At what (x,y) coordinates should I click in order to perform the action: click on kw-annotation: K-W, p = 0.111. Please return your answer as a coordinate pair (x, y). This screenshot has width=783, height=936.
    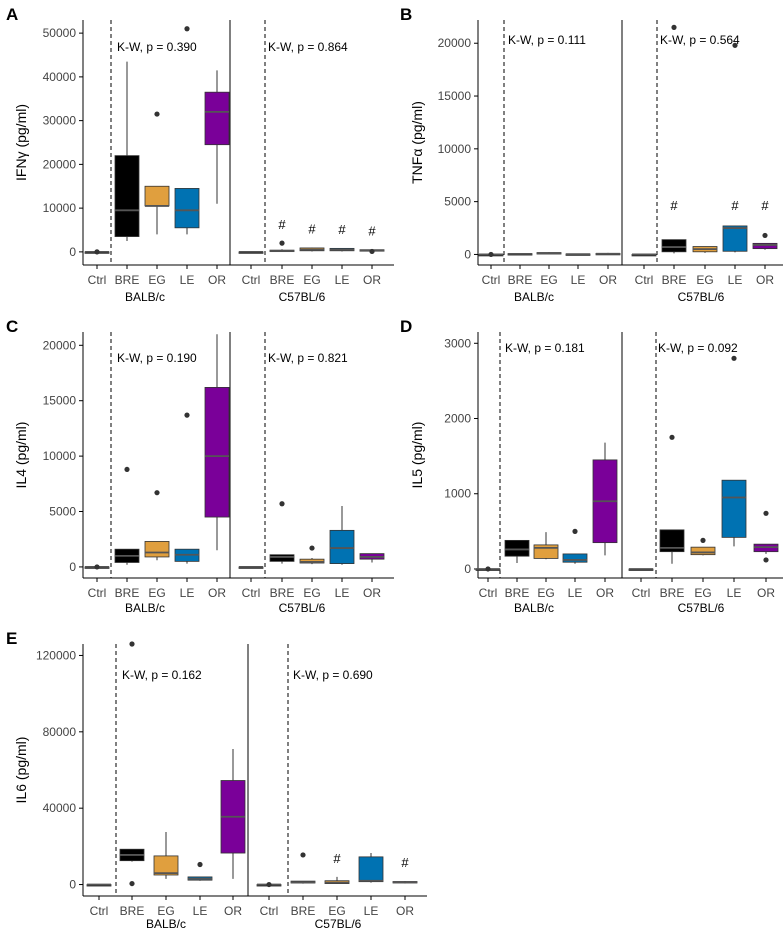
    Looking at the image, I should click on (547, 40).